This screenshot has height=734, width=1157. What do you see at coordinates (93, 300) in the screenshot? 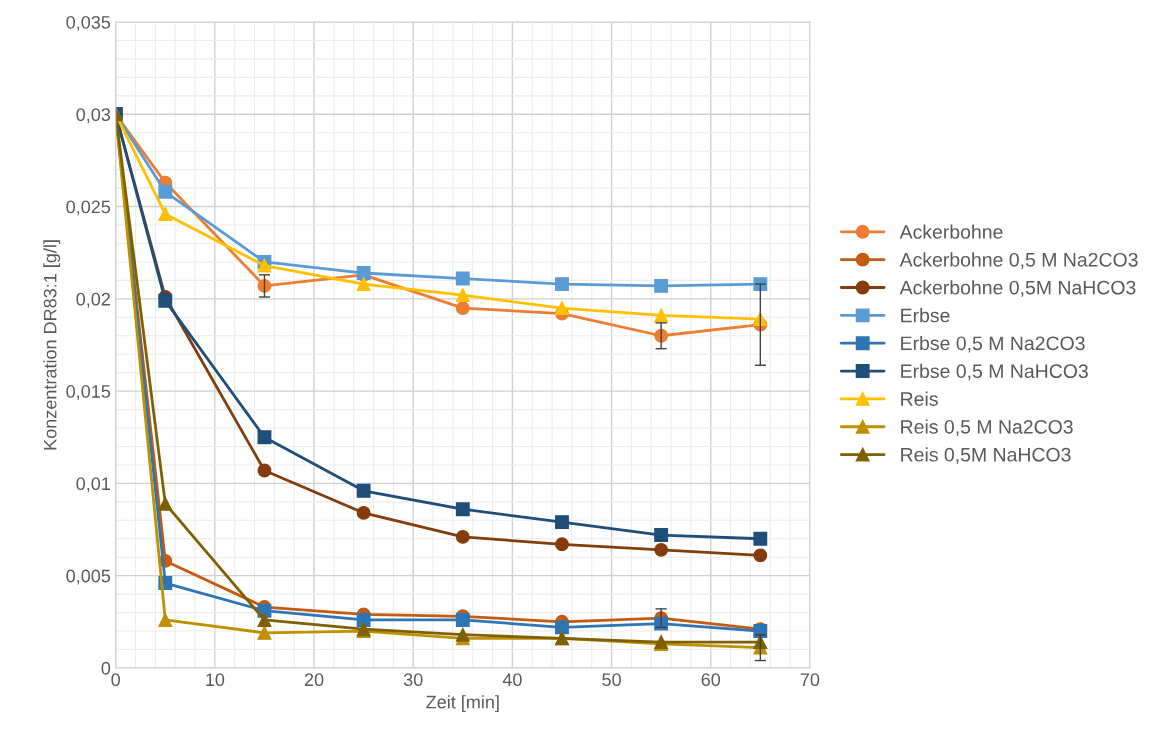
I see `y-tick-label: 0,02` at bounding box center [93, 300].